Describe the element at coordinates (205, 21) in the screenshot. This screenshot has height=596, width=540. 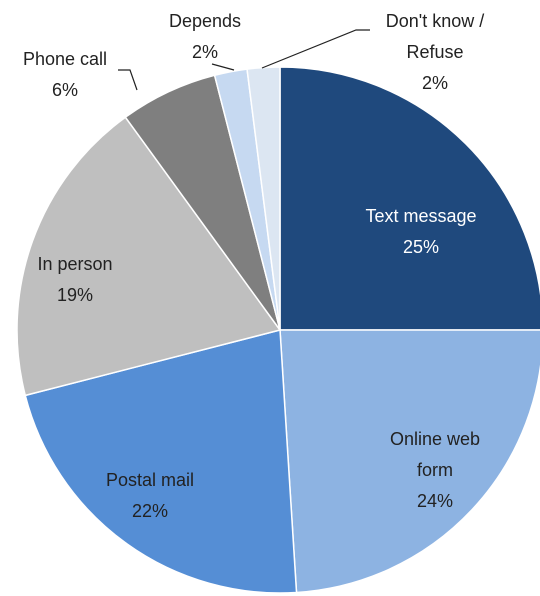
I see `category-label: Depends` at that location.